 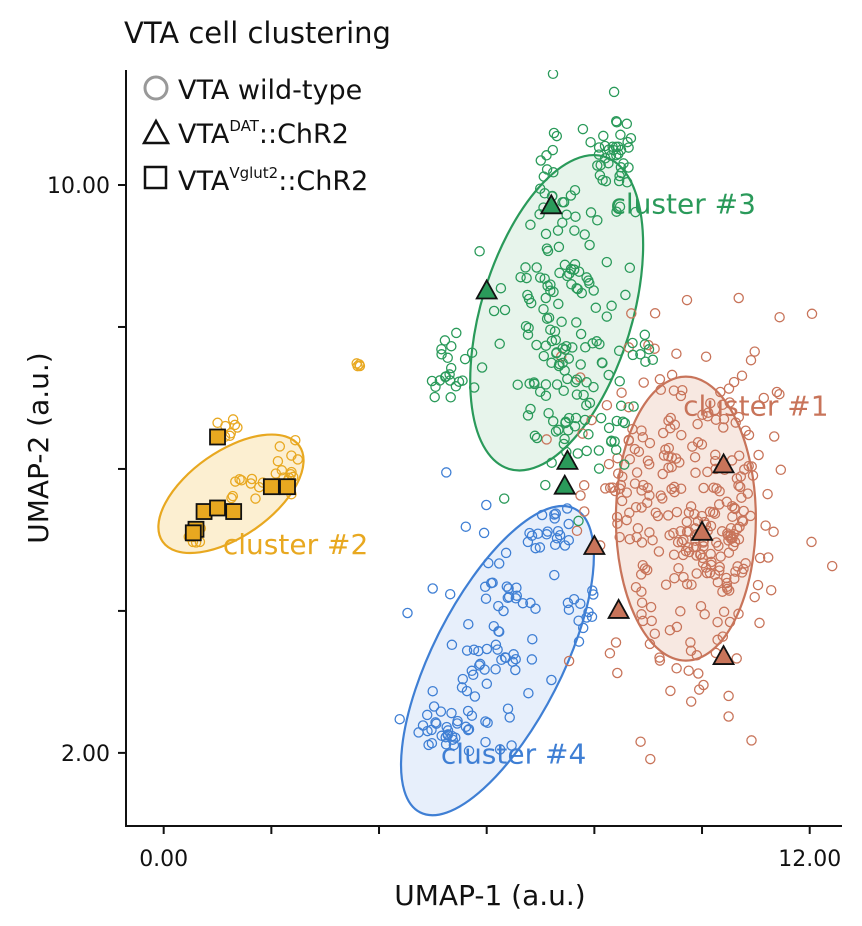 What do you see at coordinates (724, 654) in the screenshot?
I see `cluster-1-dat-chr2-marker` at bounding box center [724, 654].